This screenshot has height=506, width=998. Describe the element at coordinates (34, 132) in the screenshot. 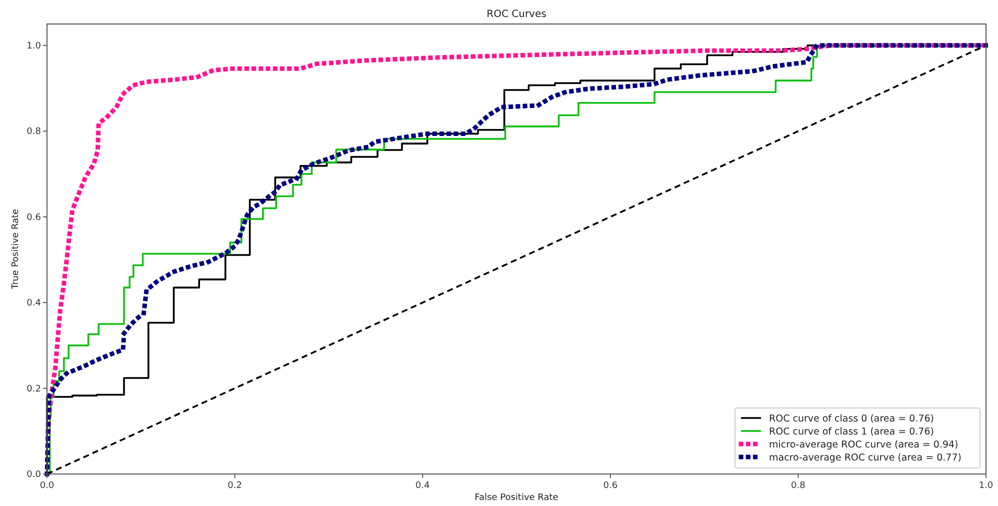

I see `y-tick-label: 0.8` at that location.